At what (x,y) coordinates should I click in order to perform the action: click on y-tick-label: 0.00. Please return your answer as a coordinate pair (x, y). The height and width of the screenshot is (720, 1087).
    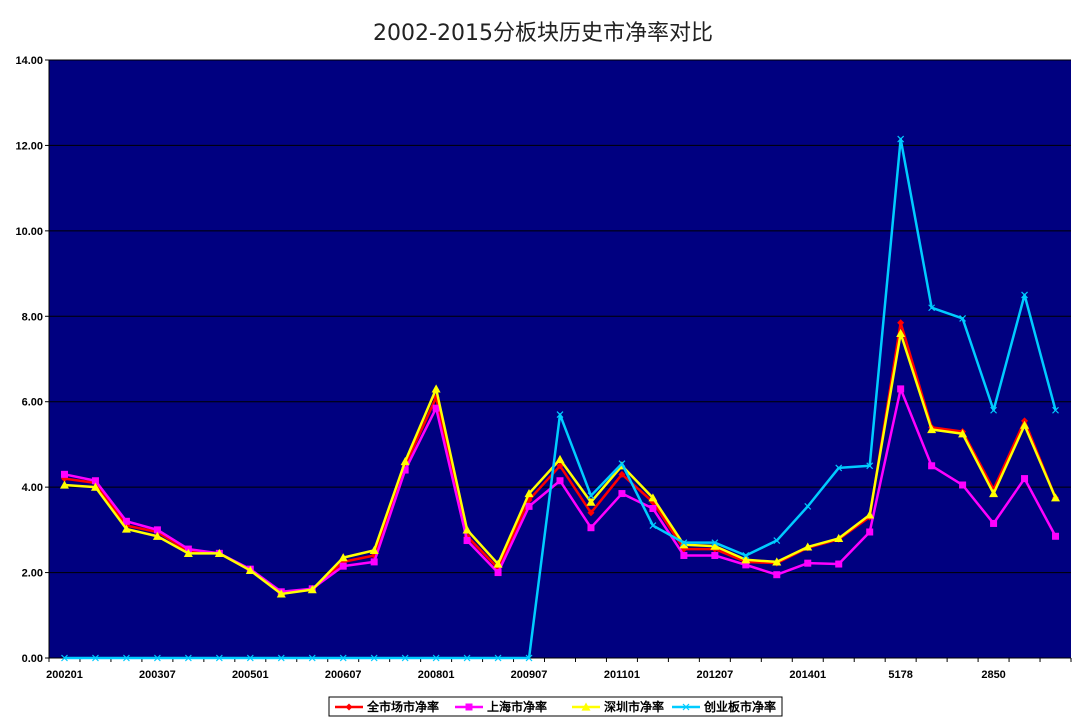
    Looking at the image, I should click on (32, 659).